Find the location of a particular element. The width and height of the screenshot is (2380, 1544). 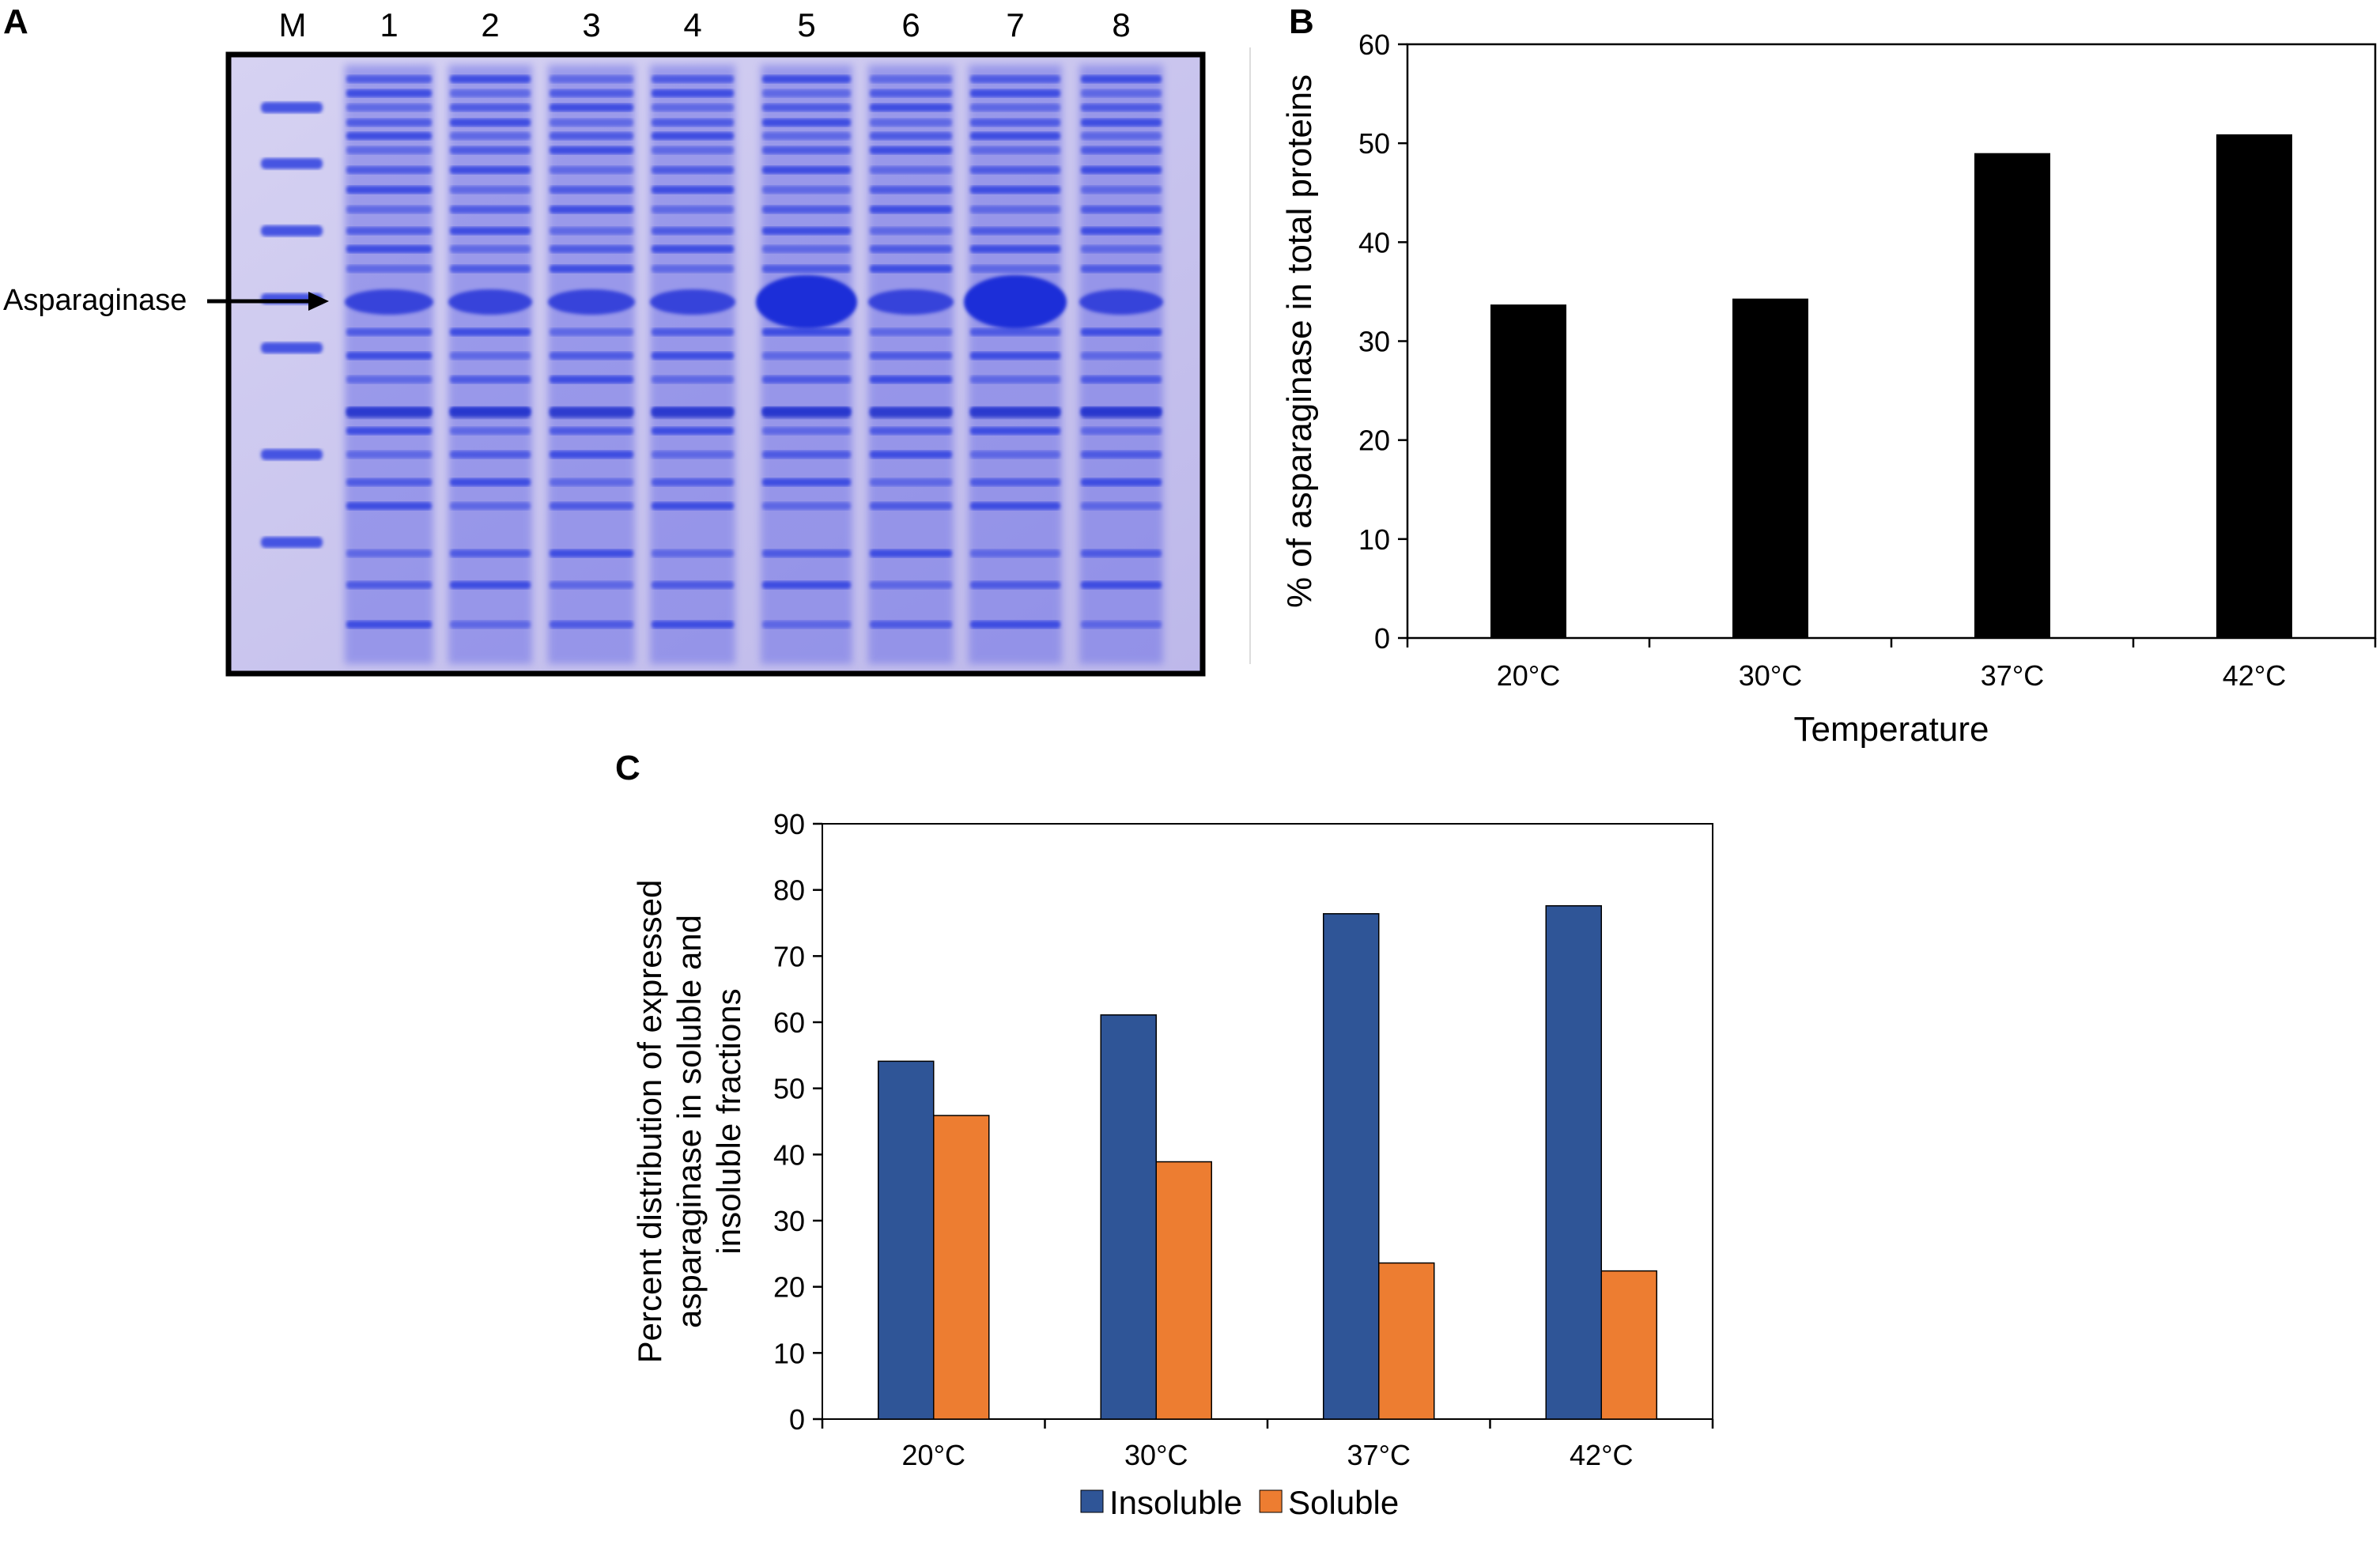

lane-smear is located at coordinates (591, 364).